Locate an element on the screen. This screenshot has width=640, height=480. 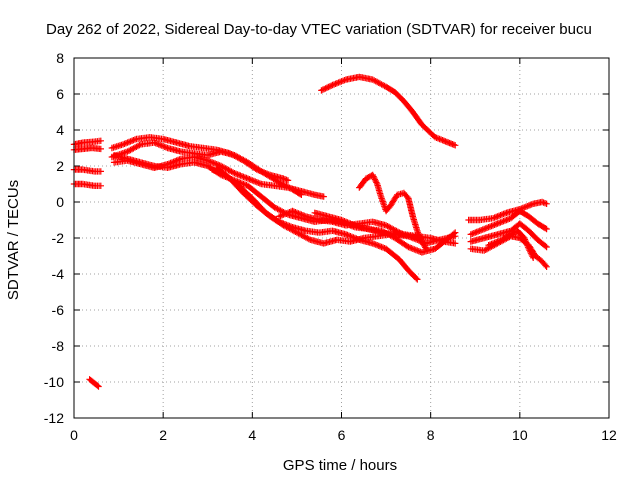
y-tick-label: -10 is located at coordinates (54, 382).